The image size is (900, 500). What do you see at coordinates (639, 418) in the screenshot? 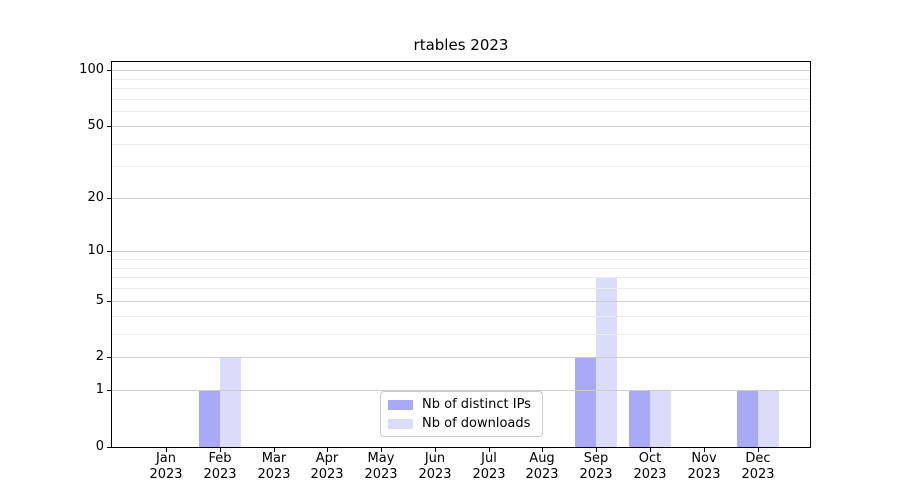
I see `bar-nb-of-distinct-ips-oct` at bounding box center [639, 418].